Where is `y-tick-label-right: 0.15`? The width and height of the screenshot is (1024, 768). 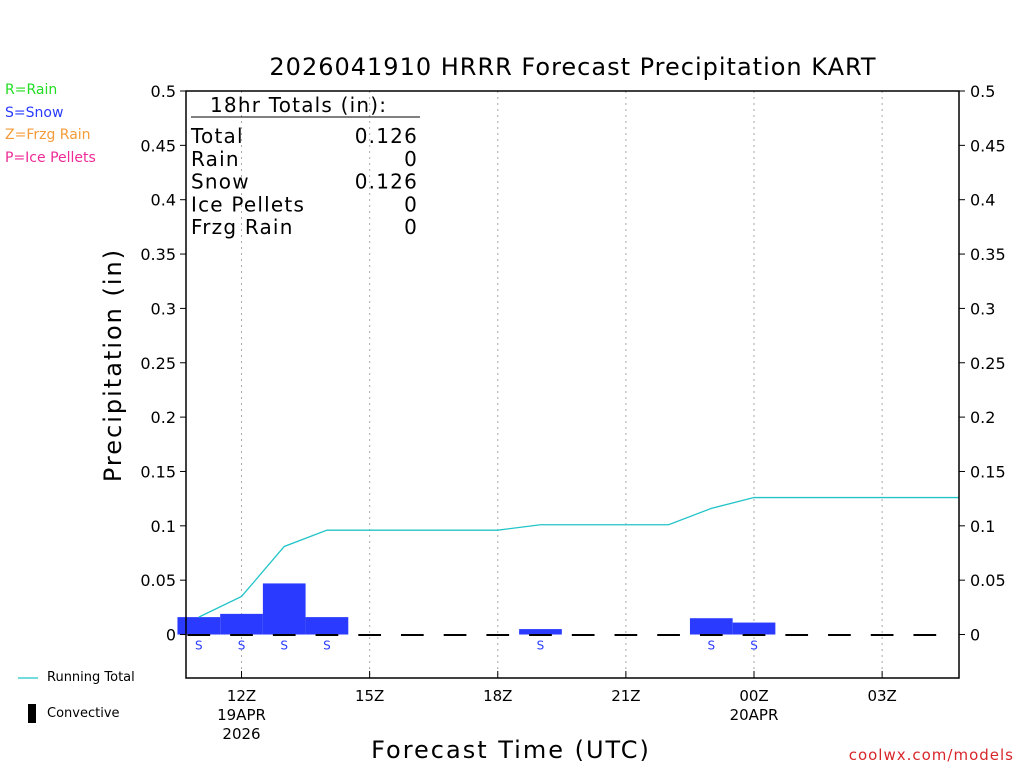
y-tick-label-right: 0.15 is located at coordinates (988, 471).